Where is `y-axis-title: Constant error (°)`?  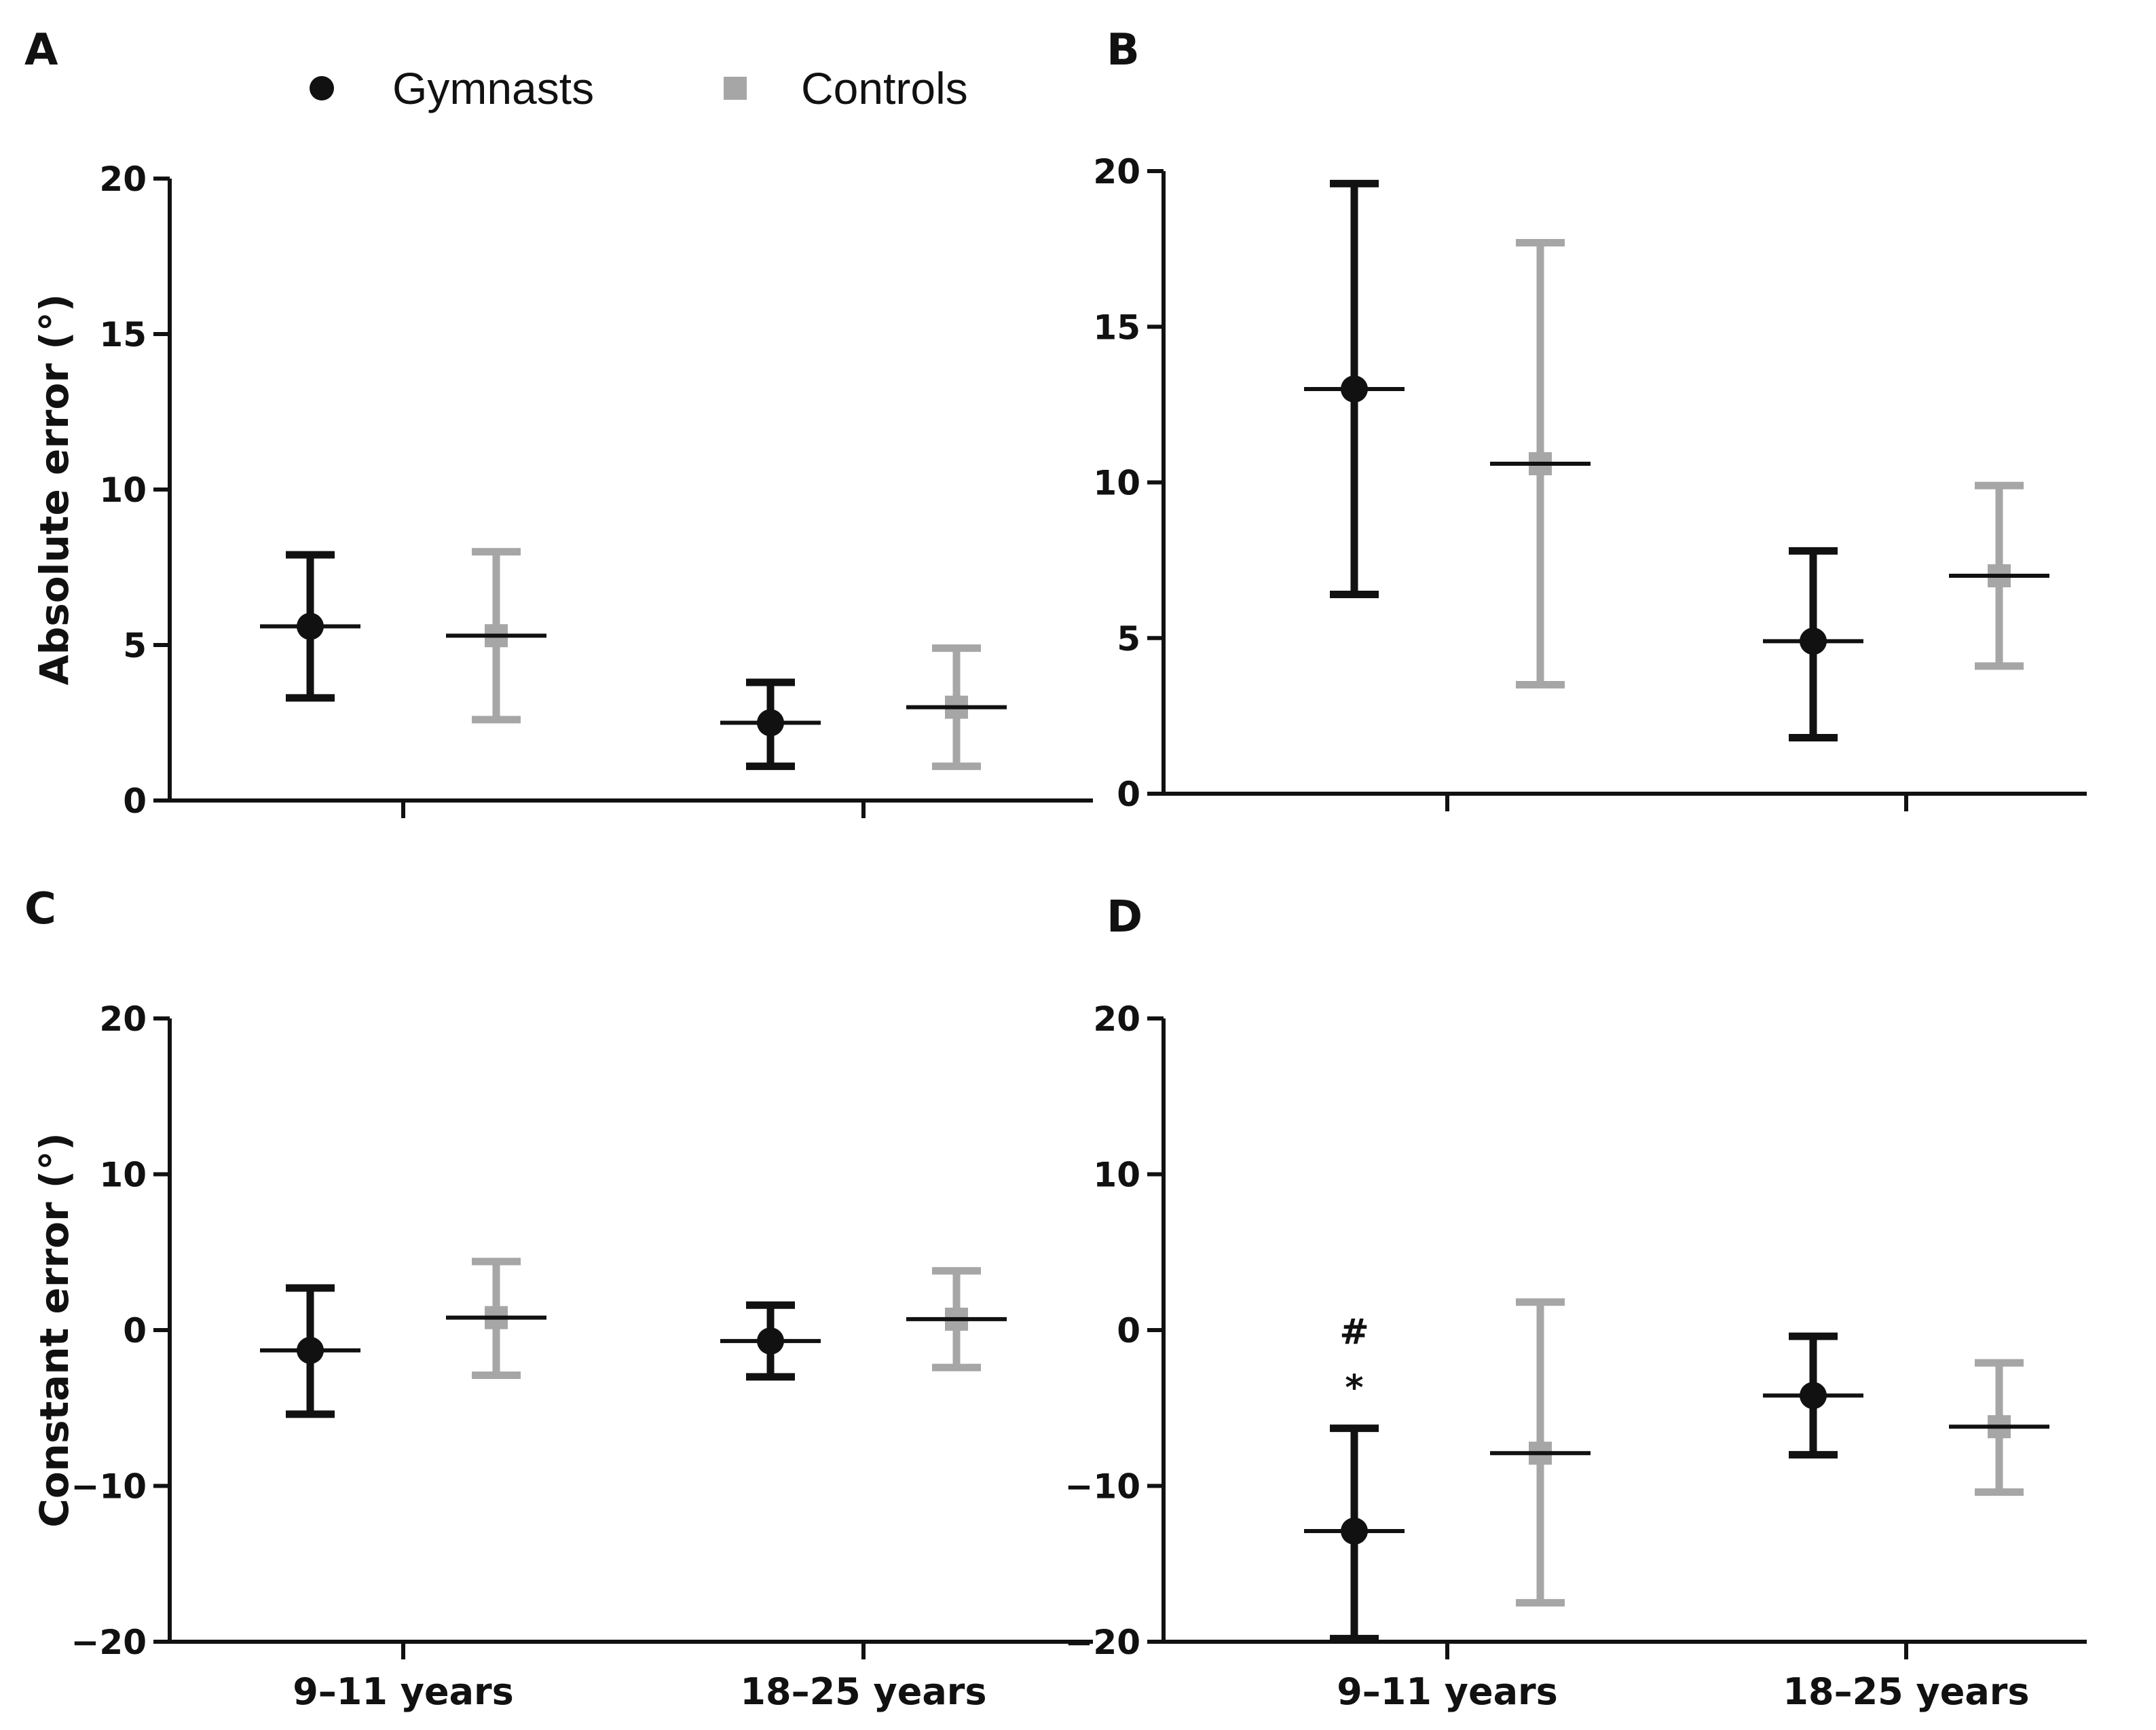 y-axis-title: Constant error (°) is located at coordinates (54, 1330).